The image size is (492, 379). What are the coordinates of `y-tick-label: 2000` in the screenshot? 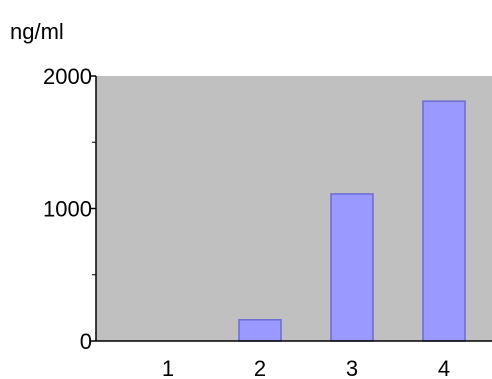 It's located at (67, 76).